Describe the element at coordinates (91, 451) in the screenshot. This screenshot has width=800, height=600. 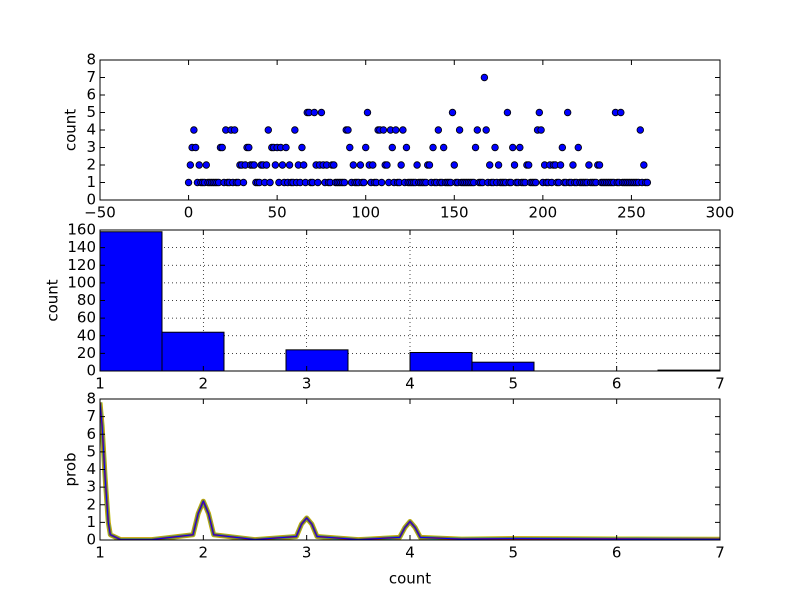
I see `y-tick-label: 5` at that location.